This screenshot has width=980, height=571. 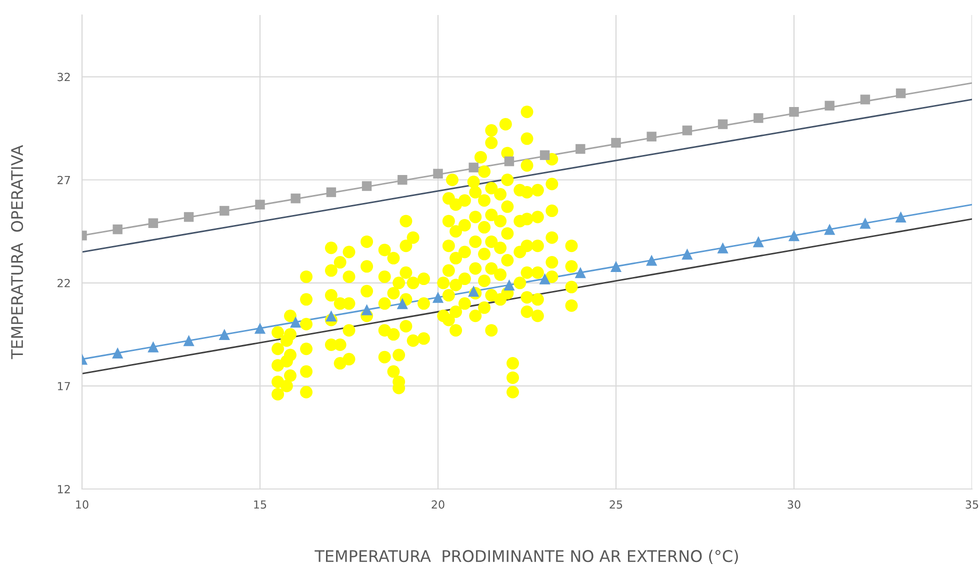 I want to click on x-tick-label: 30, so click(x=794, y=504).